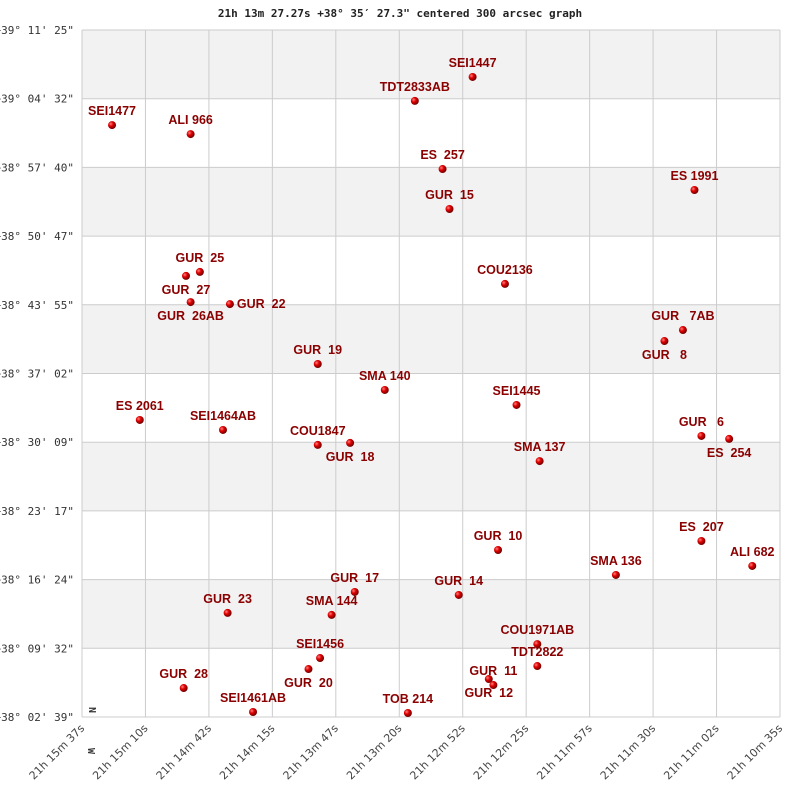  What do you see at coordinates (701, 427) in the screenshot?
I see `star-point: GUR 6` at bounding box center [701, 427].